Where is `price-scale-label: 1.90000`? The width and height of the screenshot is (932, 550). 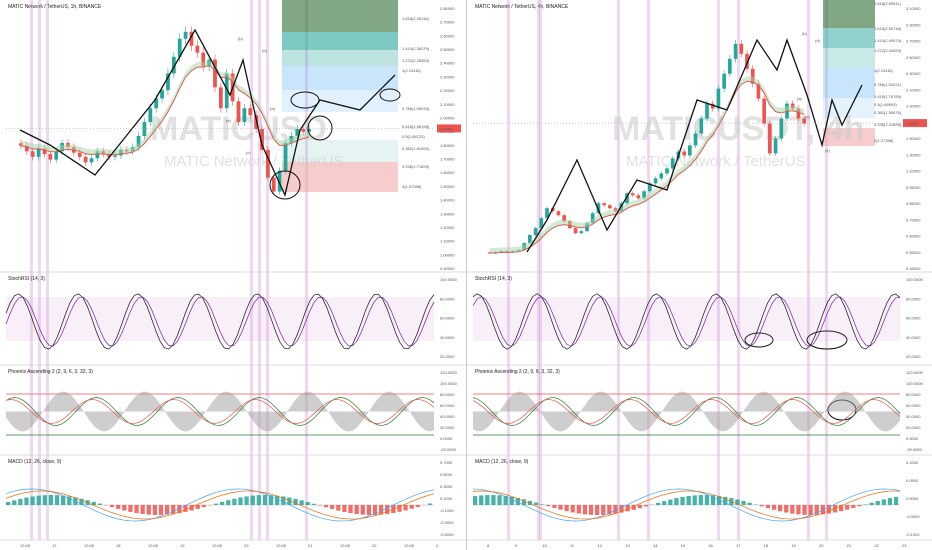
price-scale-label: 1.90000 is located at coordinates (913, 106).